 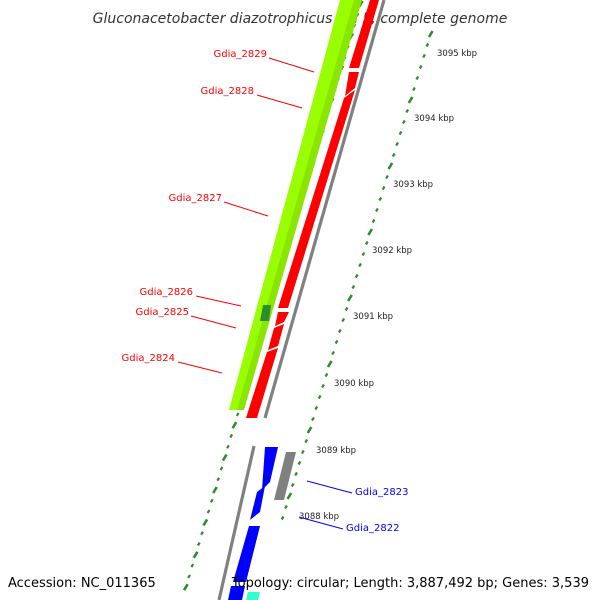 I want to click on gene-label: Gdia_2825, so click(x=162, y=312).